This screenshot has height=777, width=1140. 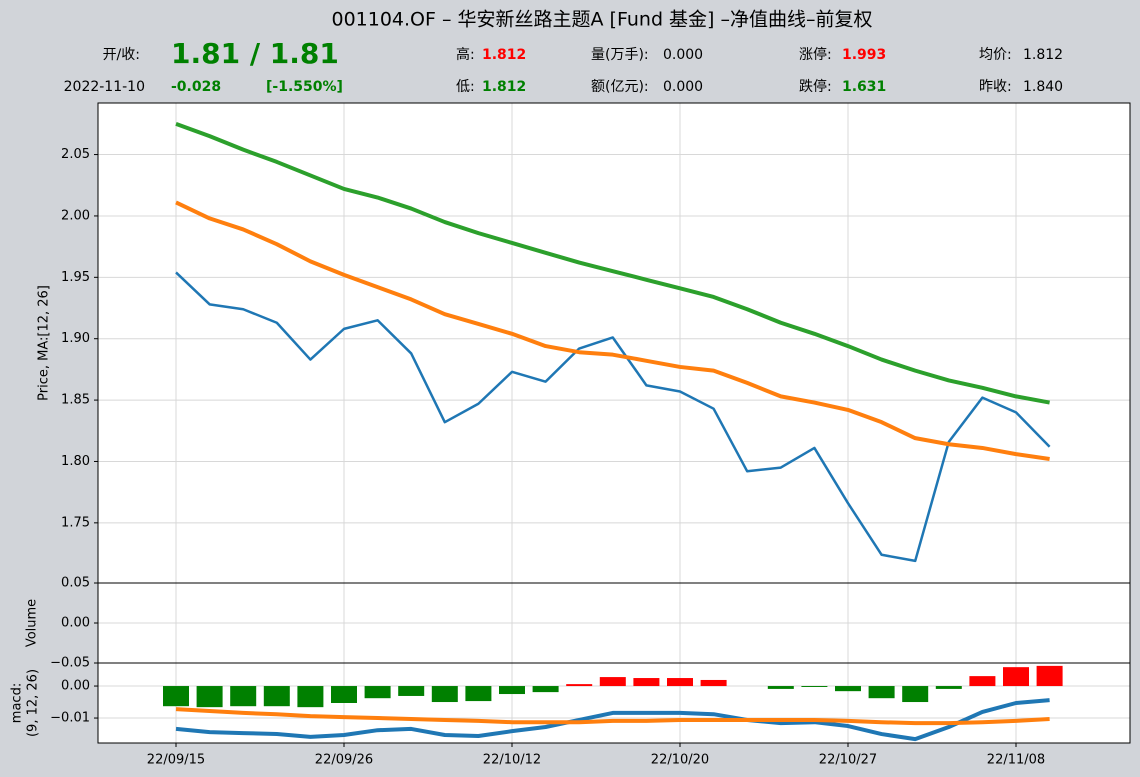 What do you see at coordinates (465, 54) in the screenshot?
I see `header-label: 高:` at bounding box center [465, 54].